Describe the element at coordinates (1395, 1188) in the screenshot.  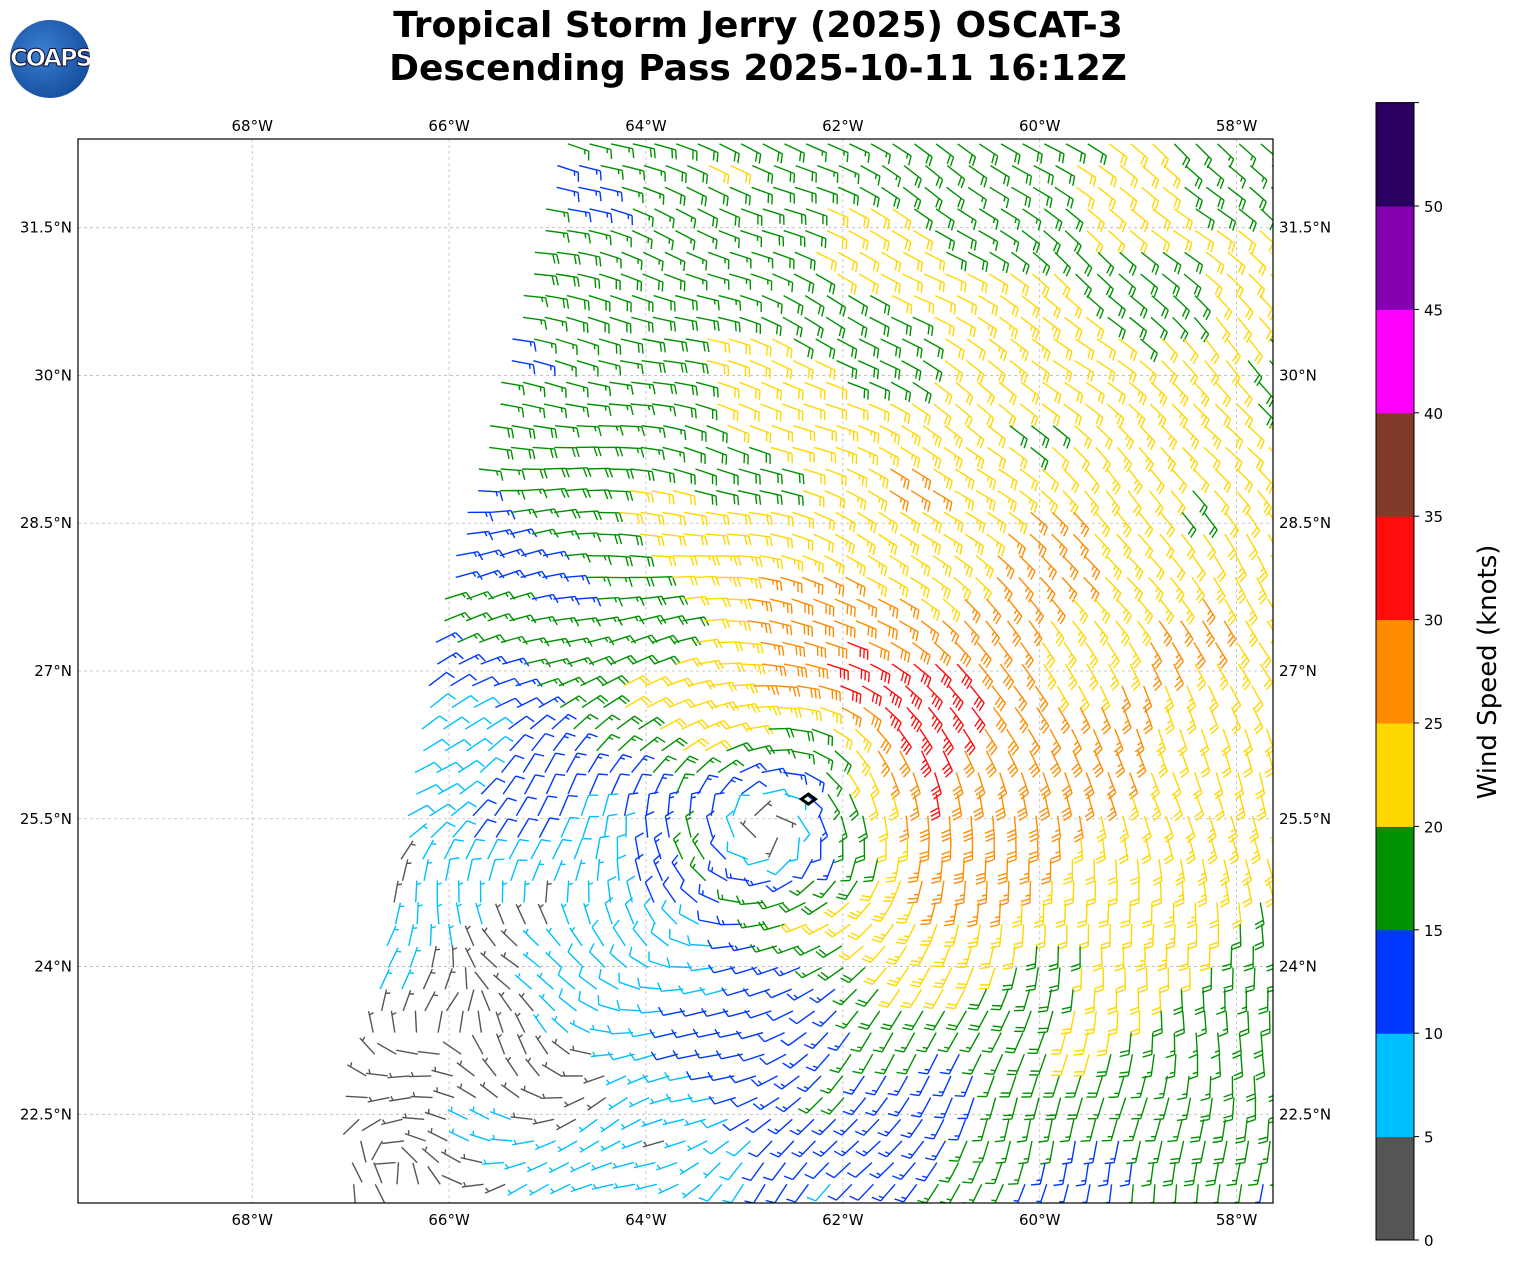
I see `colorbar-segment` at that location.